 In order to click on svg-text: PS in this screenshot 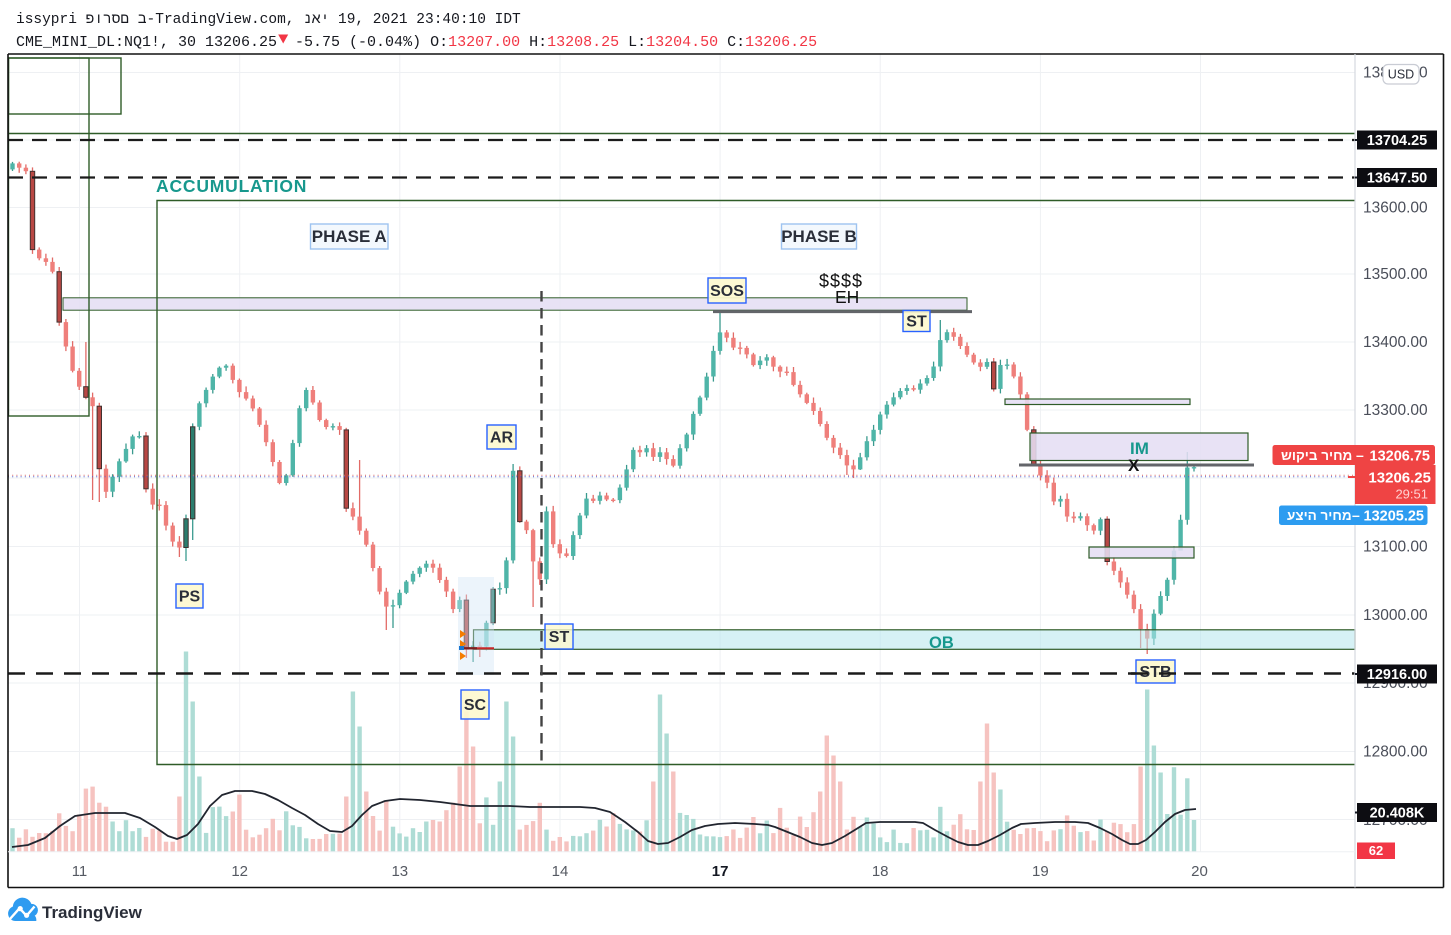, I will do `click(190, 597)`.